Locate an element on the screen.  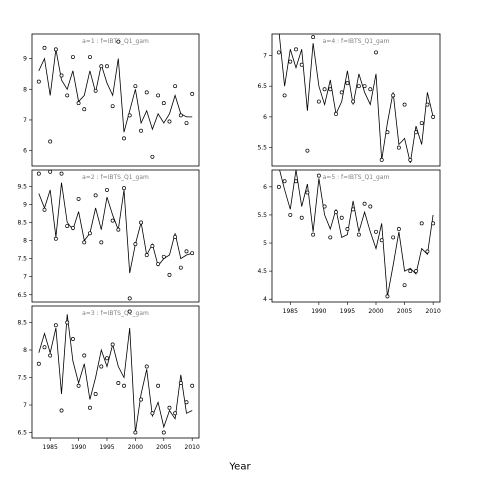
x-tick-label: 1985 is located at coordinates (50, 447).